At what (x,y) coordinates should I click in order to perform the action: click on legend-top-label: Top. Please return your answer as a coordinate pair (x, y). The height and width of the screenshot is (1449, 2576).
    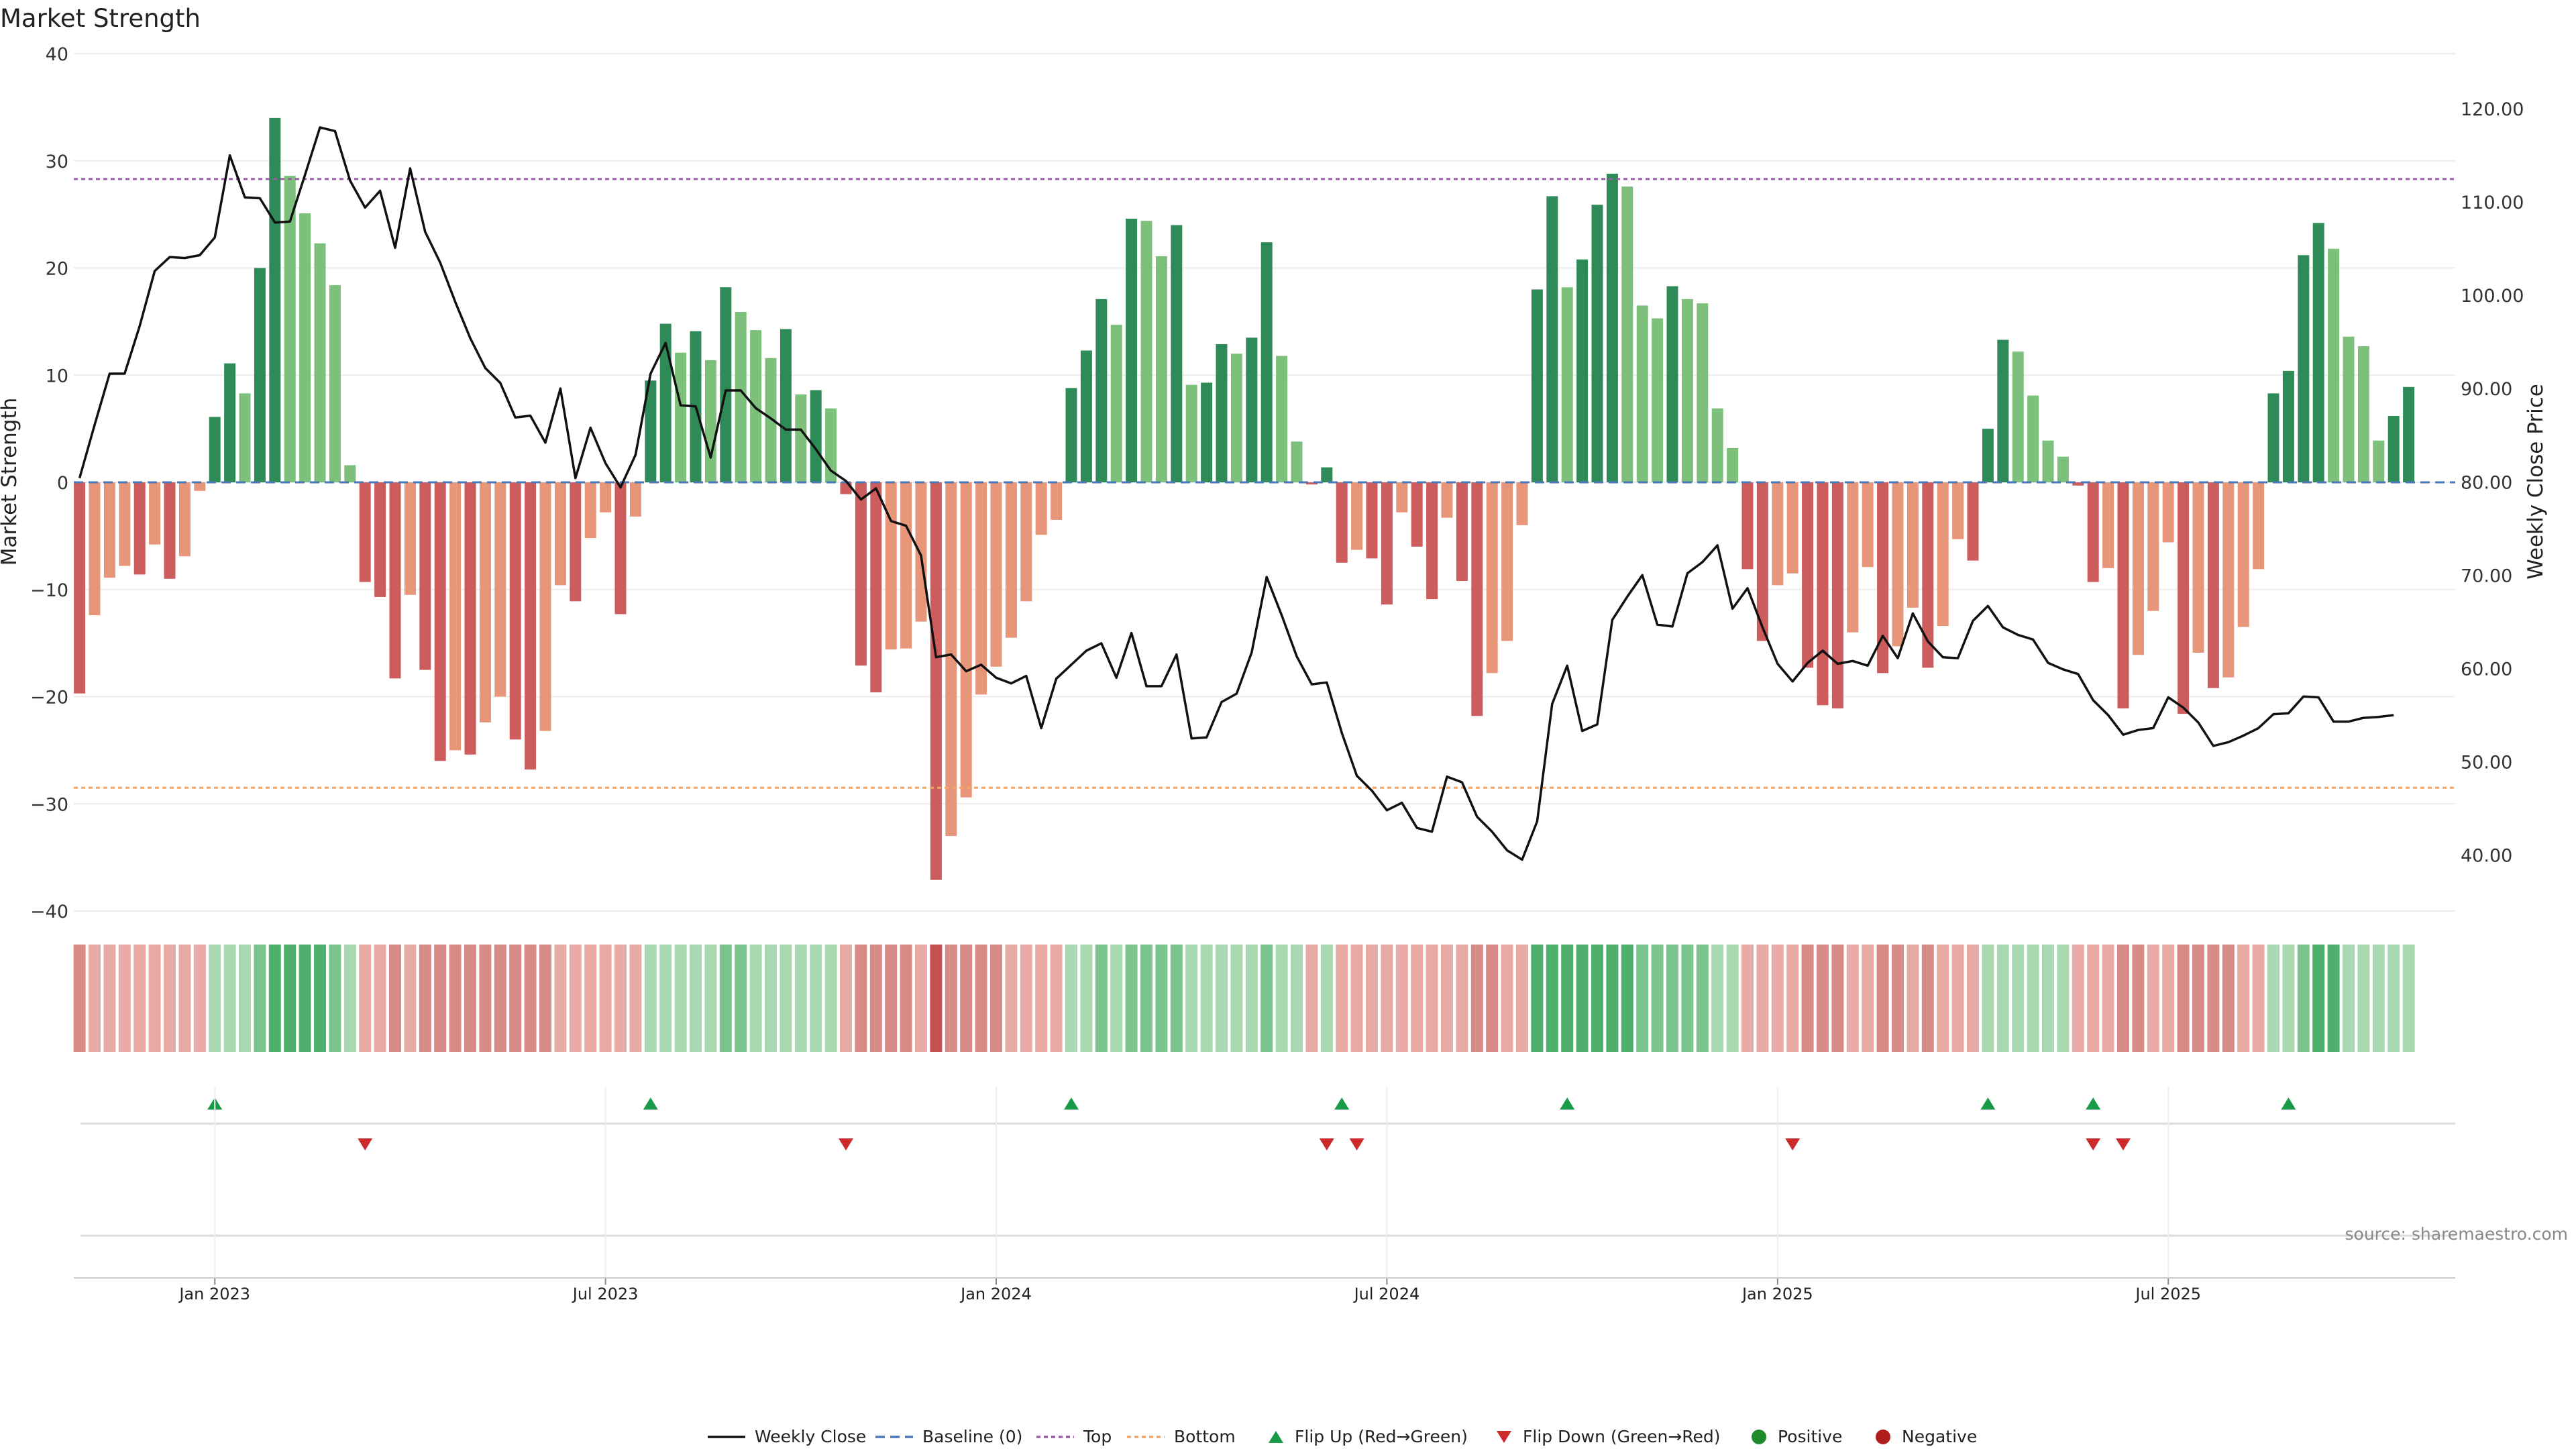
    Looking at the image, I should click on (1097, 1436).